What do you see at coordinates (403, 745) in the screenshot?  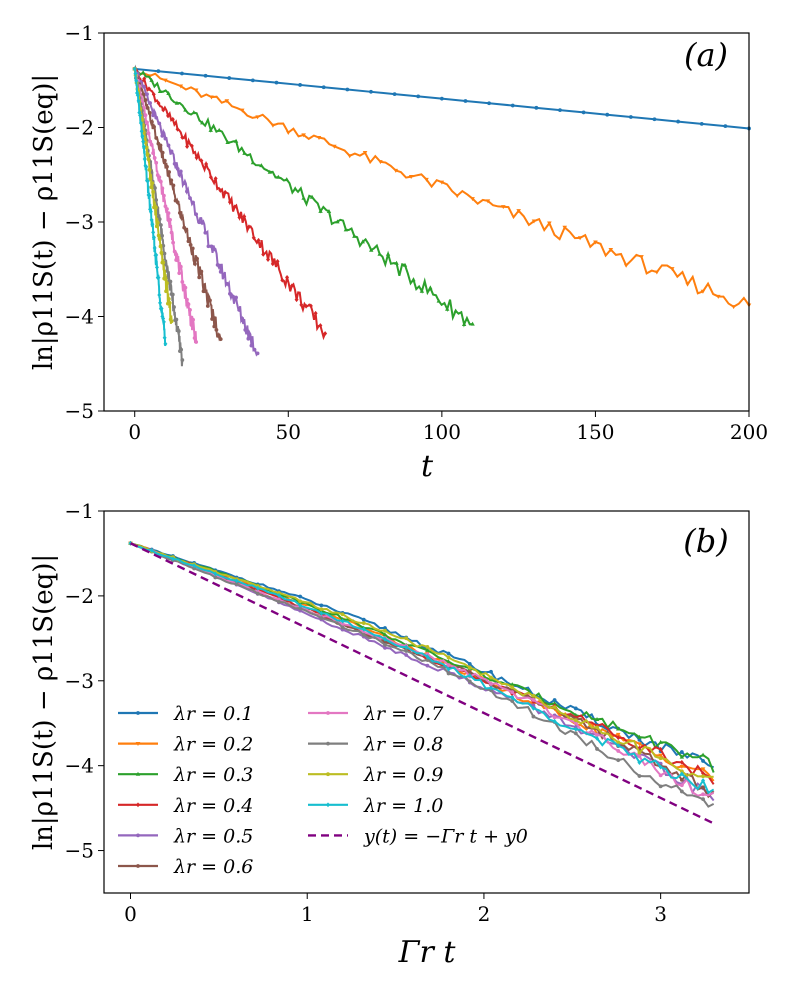 I see `legend-label: λr = 0.8` at bounding box center [403, 745].